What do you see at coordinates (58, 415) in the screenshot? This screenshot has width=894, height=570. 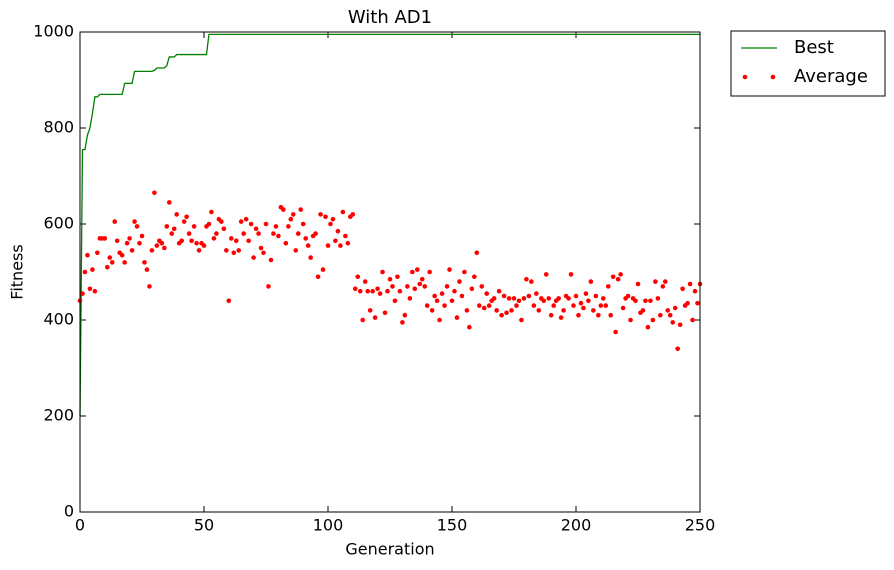 I see `y-tick-label: 200` at bounding box center [58, 415].